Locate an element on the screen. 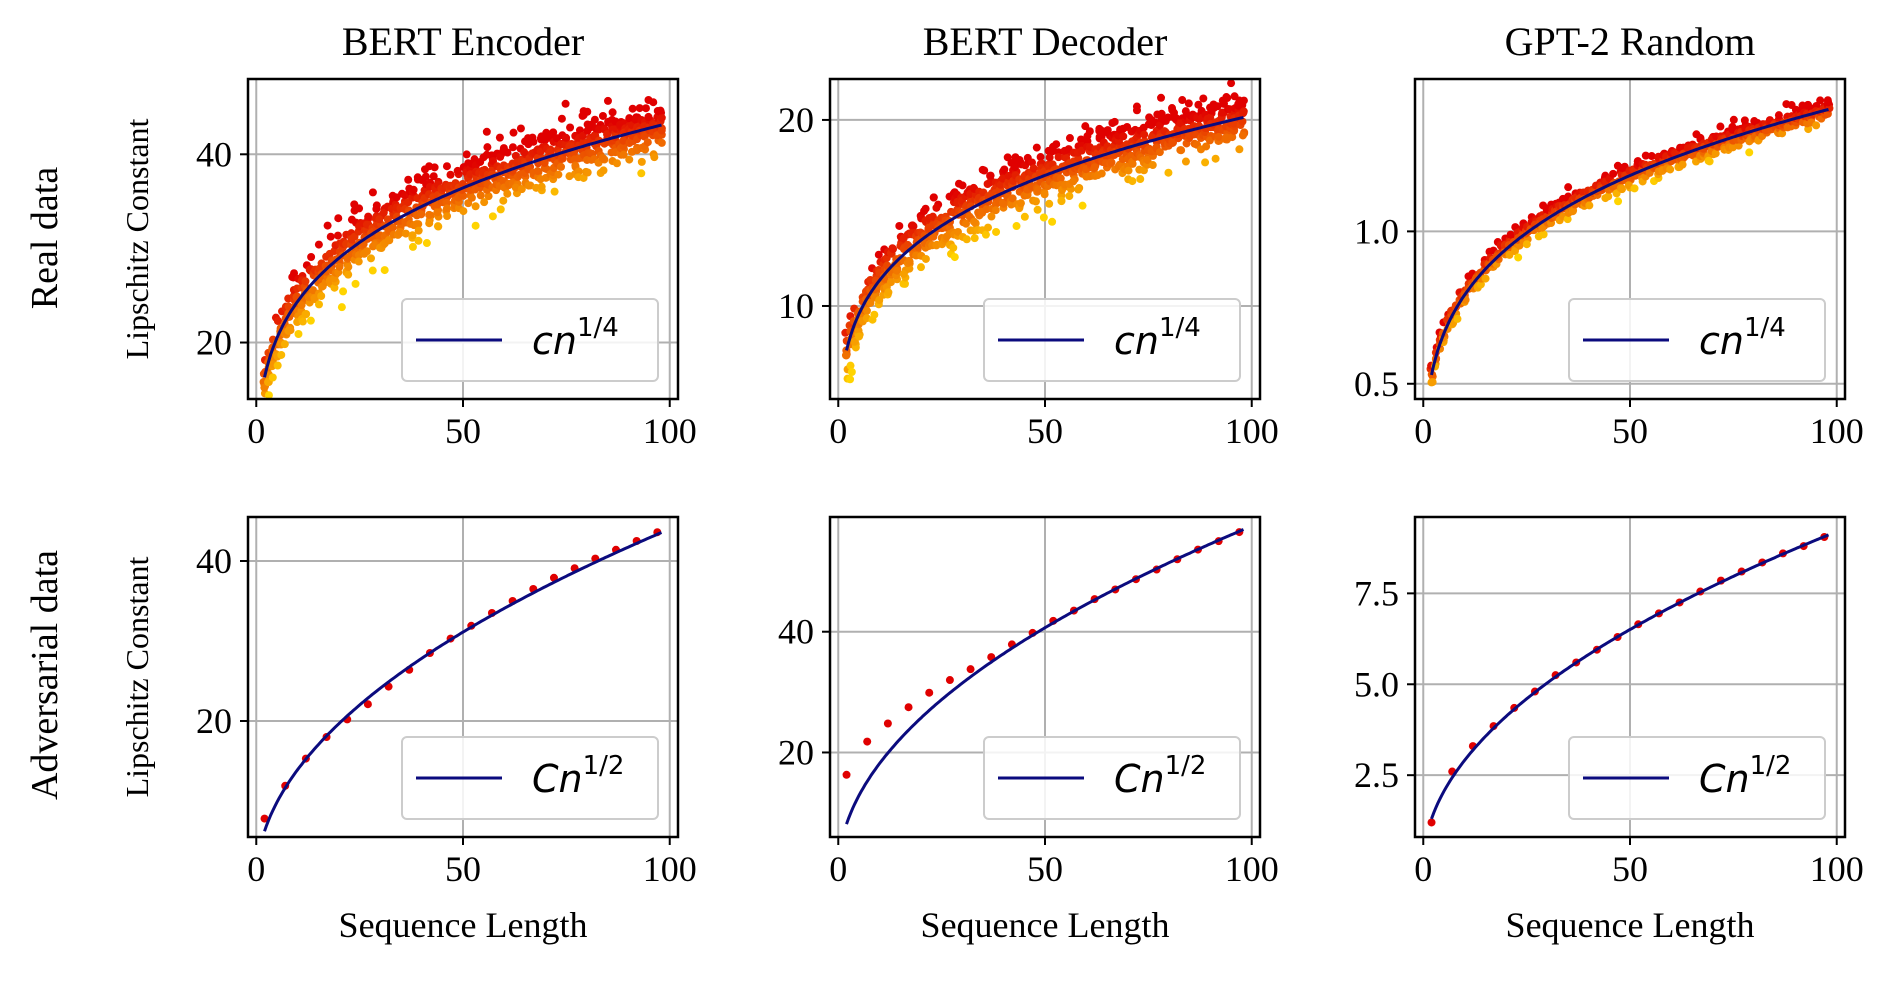  y-tick-label: 40 is located at coordinates (214, 561).